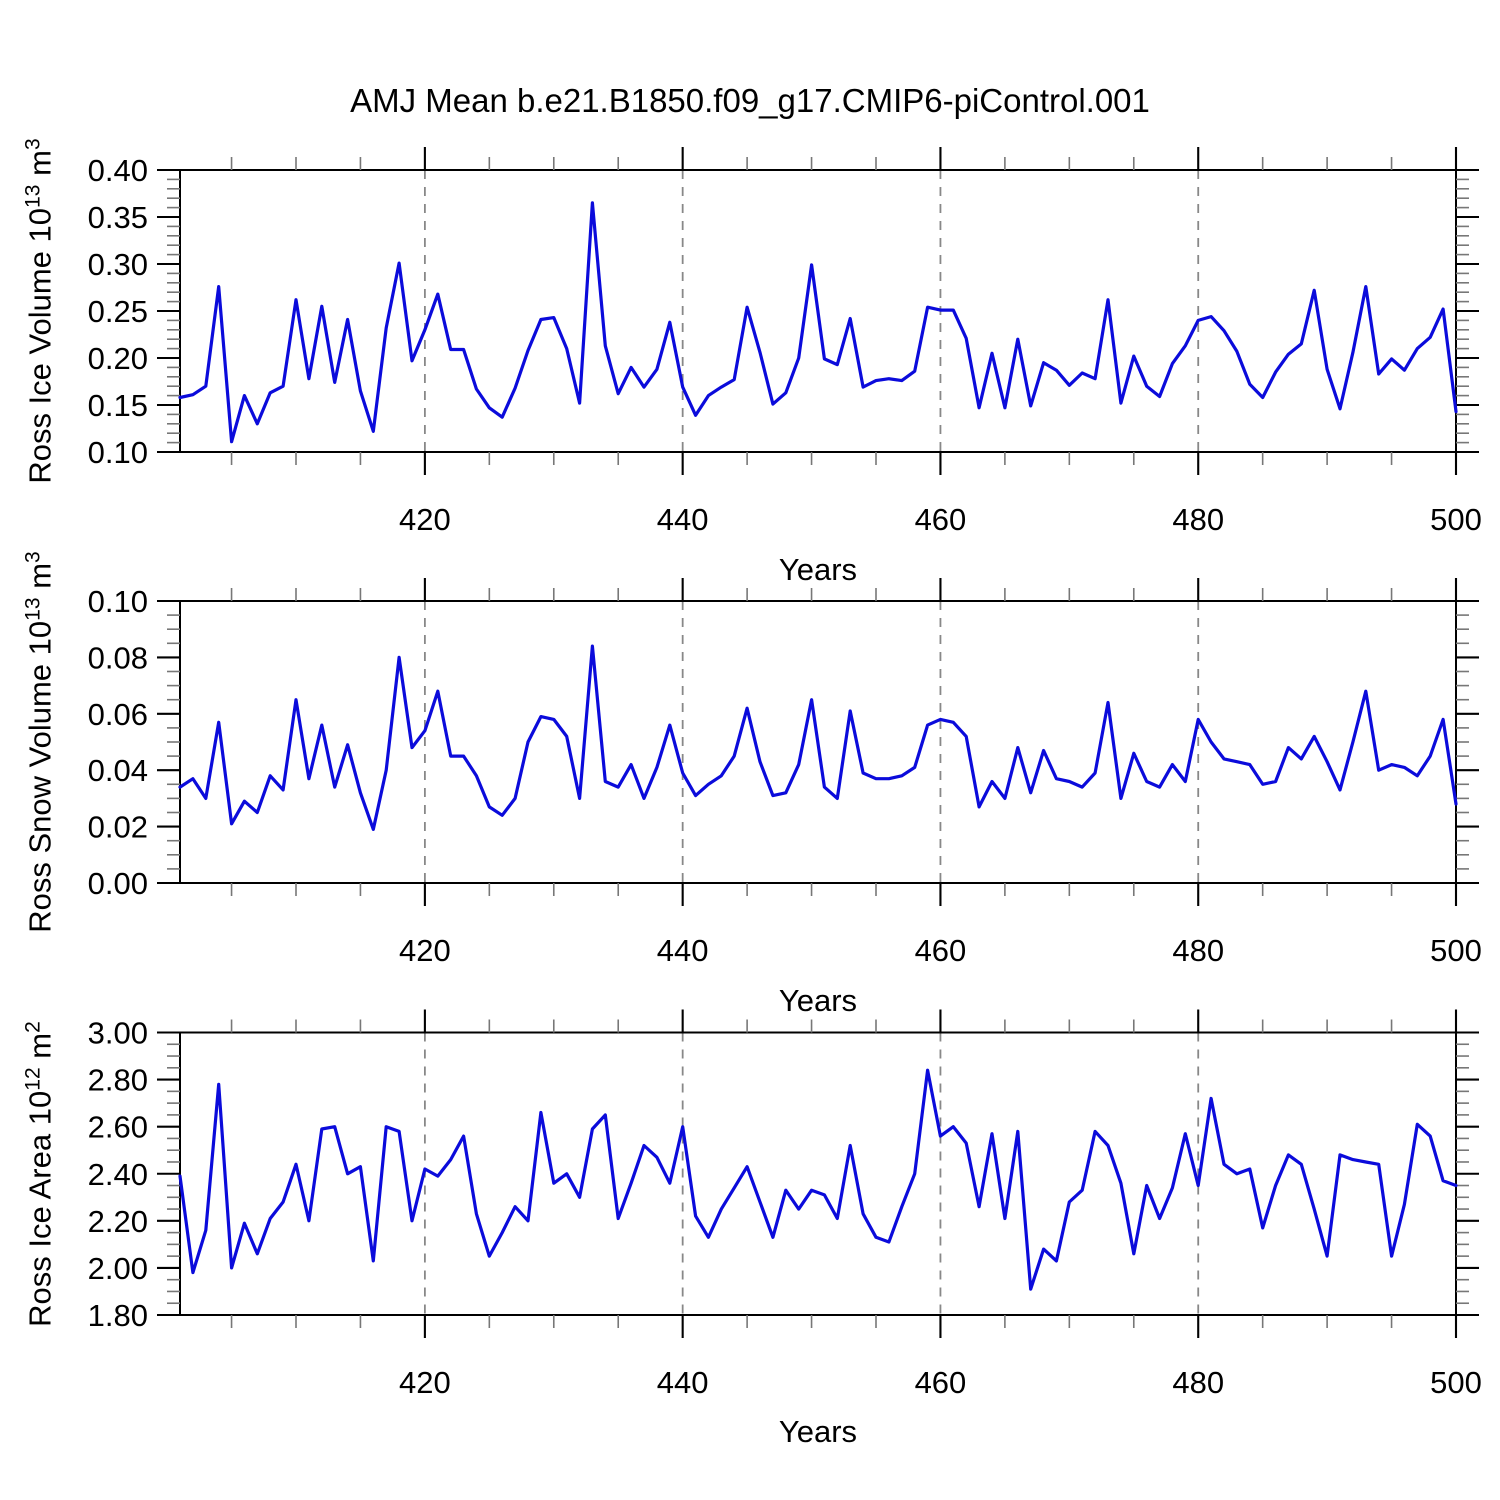 Image resolution: width=1500 pixels, height=1500 pixels. I want to click on panel-1-x-tick-labels: 420 440 460 480 500, so click(940, 519).